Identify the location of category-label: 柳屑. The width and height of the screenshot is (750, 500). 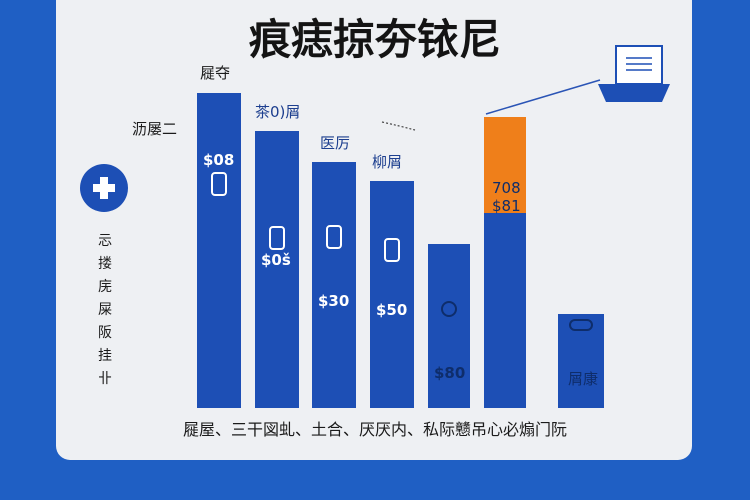
(387, 162).